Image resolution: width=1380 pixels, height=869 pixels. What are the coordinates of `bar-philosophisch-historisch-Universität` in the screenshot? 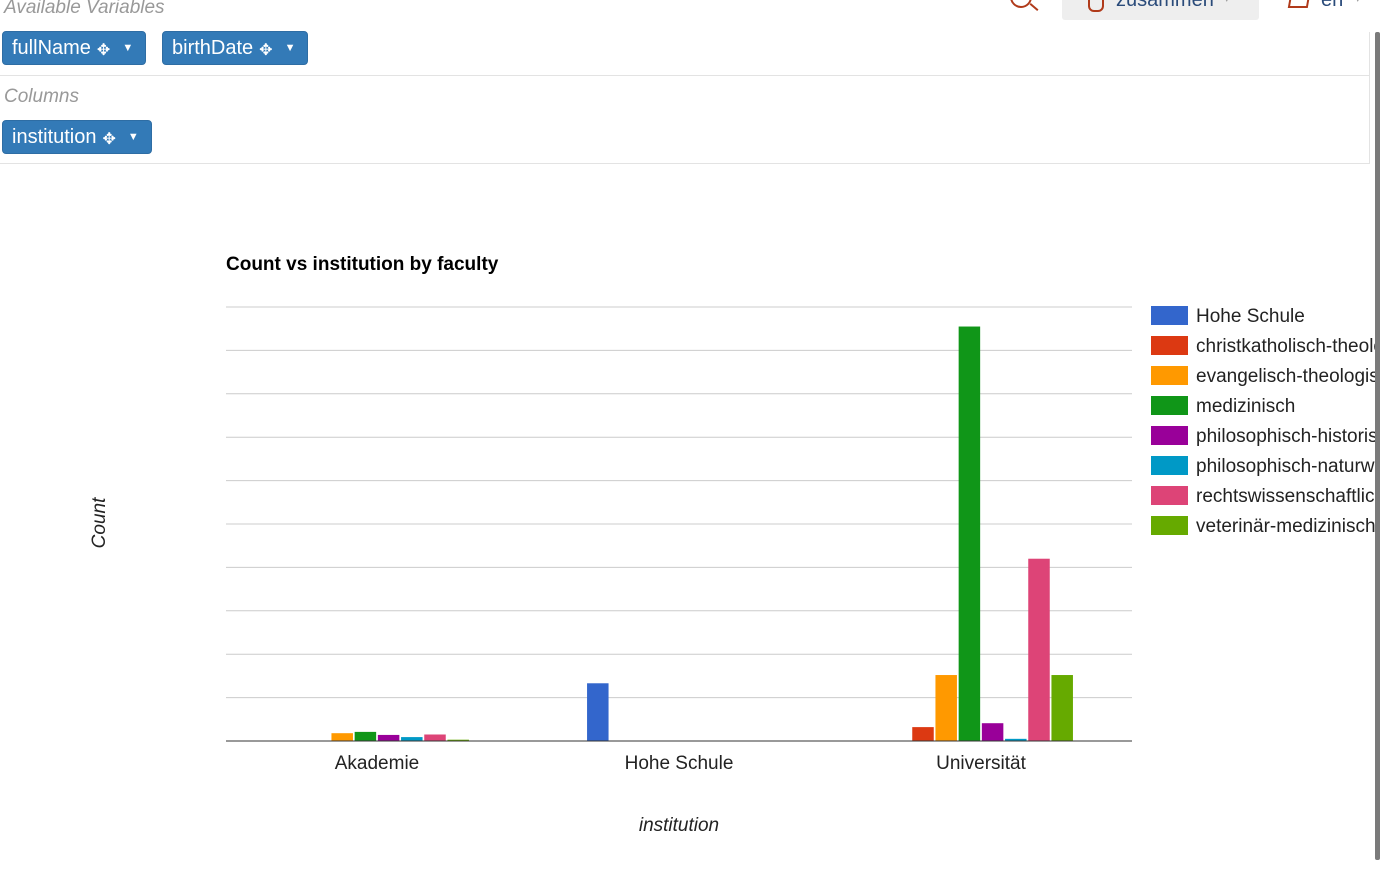 It's located at (992, 732).